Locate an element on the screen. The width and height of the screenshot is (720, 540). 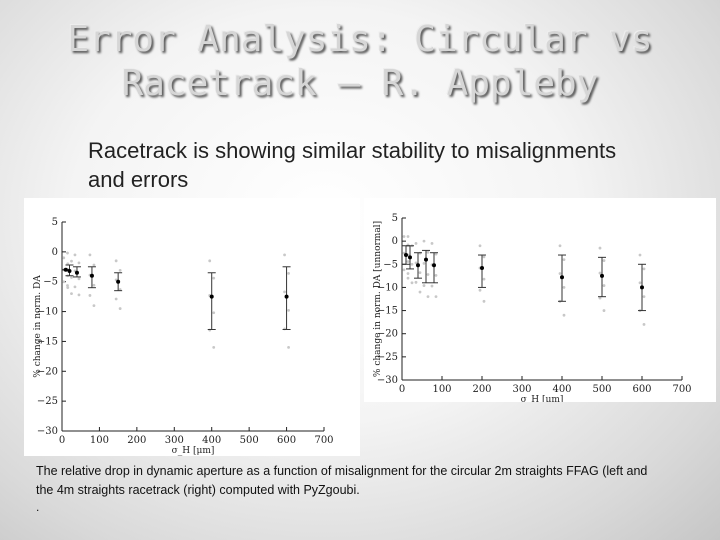
y-axis-label: % change in norm. DA [unnormal] is located at coordinates (378, 299).